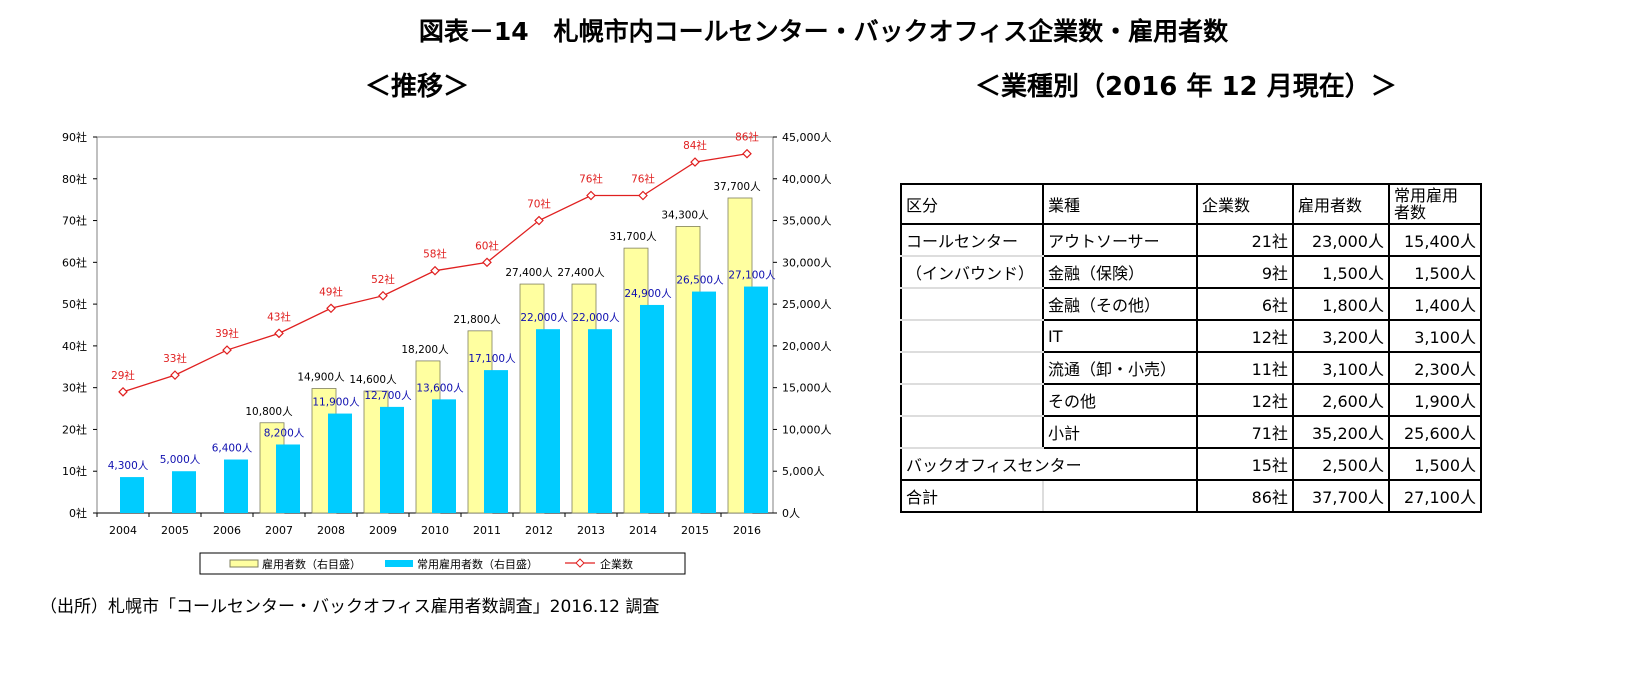 The height and width of the screenshot is (675, 1647). Describe the element at coordinates (1341, 496) in the screenshot. I see `cell-employees: 37,700人` at that location.